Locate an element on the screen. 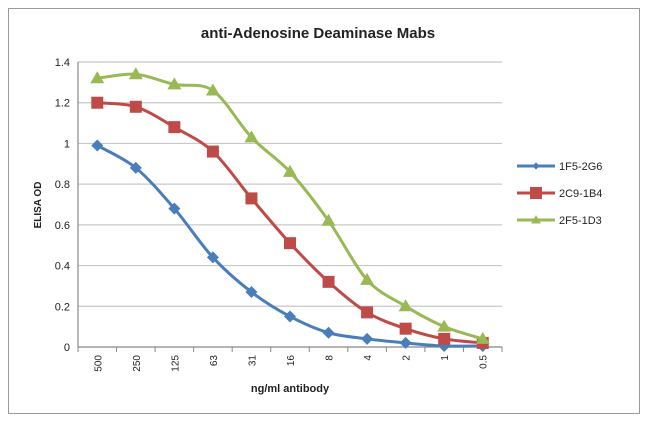  x-tick-label: 63 is located at coordinates (214, 361).